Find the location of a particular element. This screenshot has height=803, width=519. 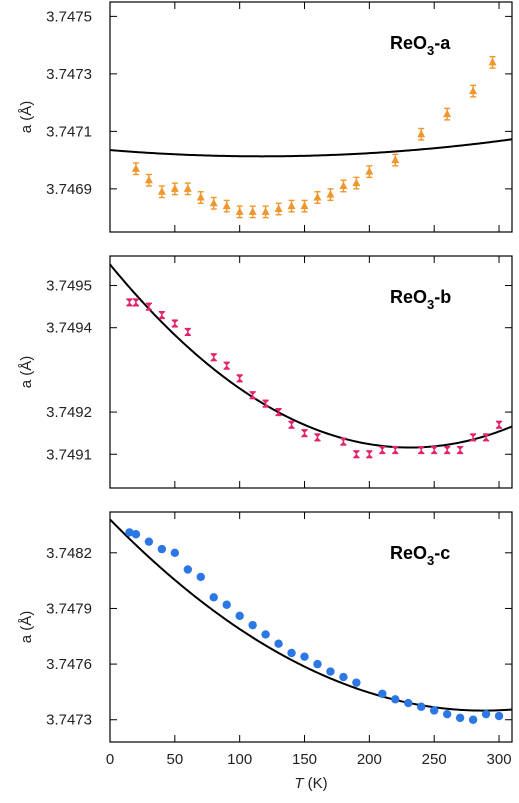

panel-label: ReO3-b is located at coordinates (420, 299).